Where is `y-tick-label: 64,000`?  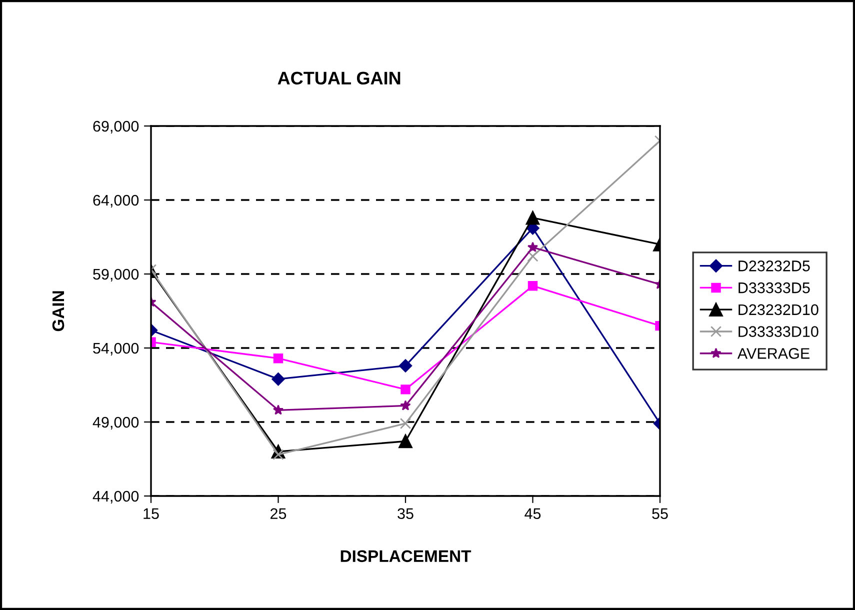
y-tick-label: 64,000 is located at coordinates (116, 201).